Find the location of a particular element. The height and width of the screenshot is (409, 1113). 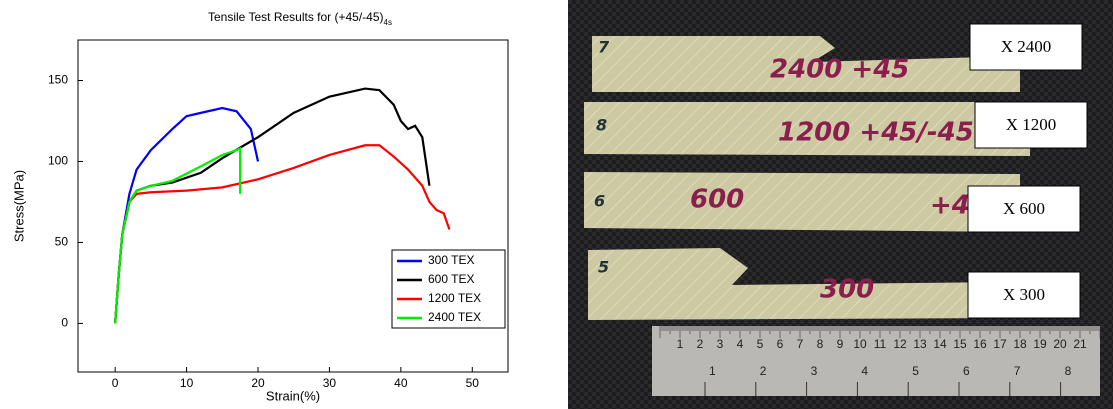

ruler-cm-label: 4 is located at coordinates (740, 344).